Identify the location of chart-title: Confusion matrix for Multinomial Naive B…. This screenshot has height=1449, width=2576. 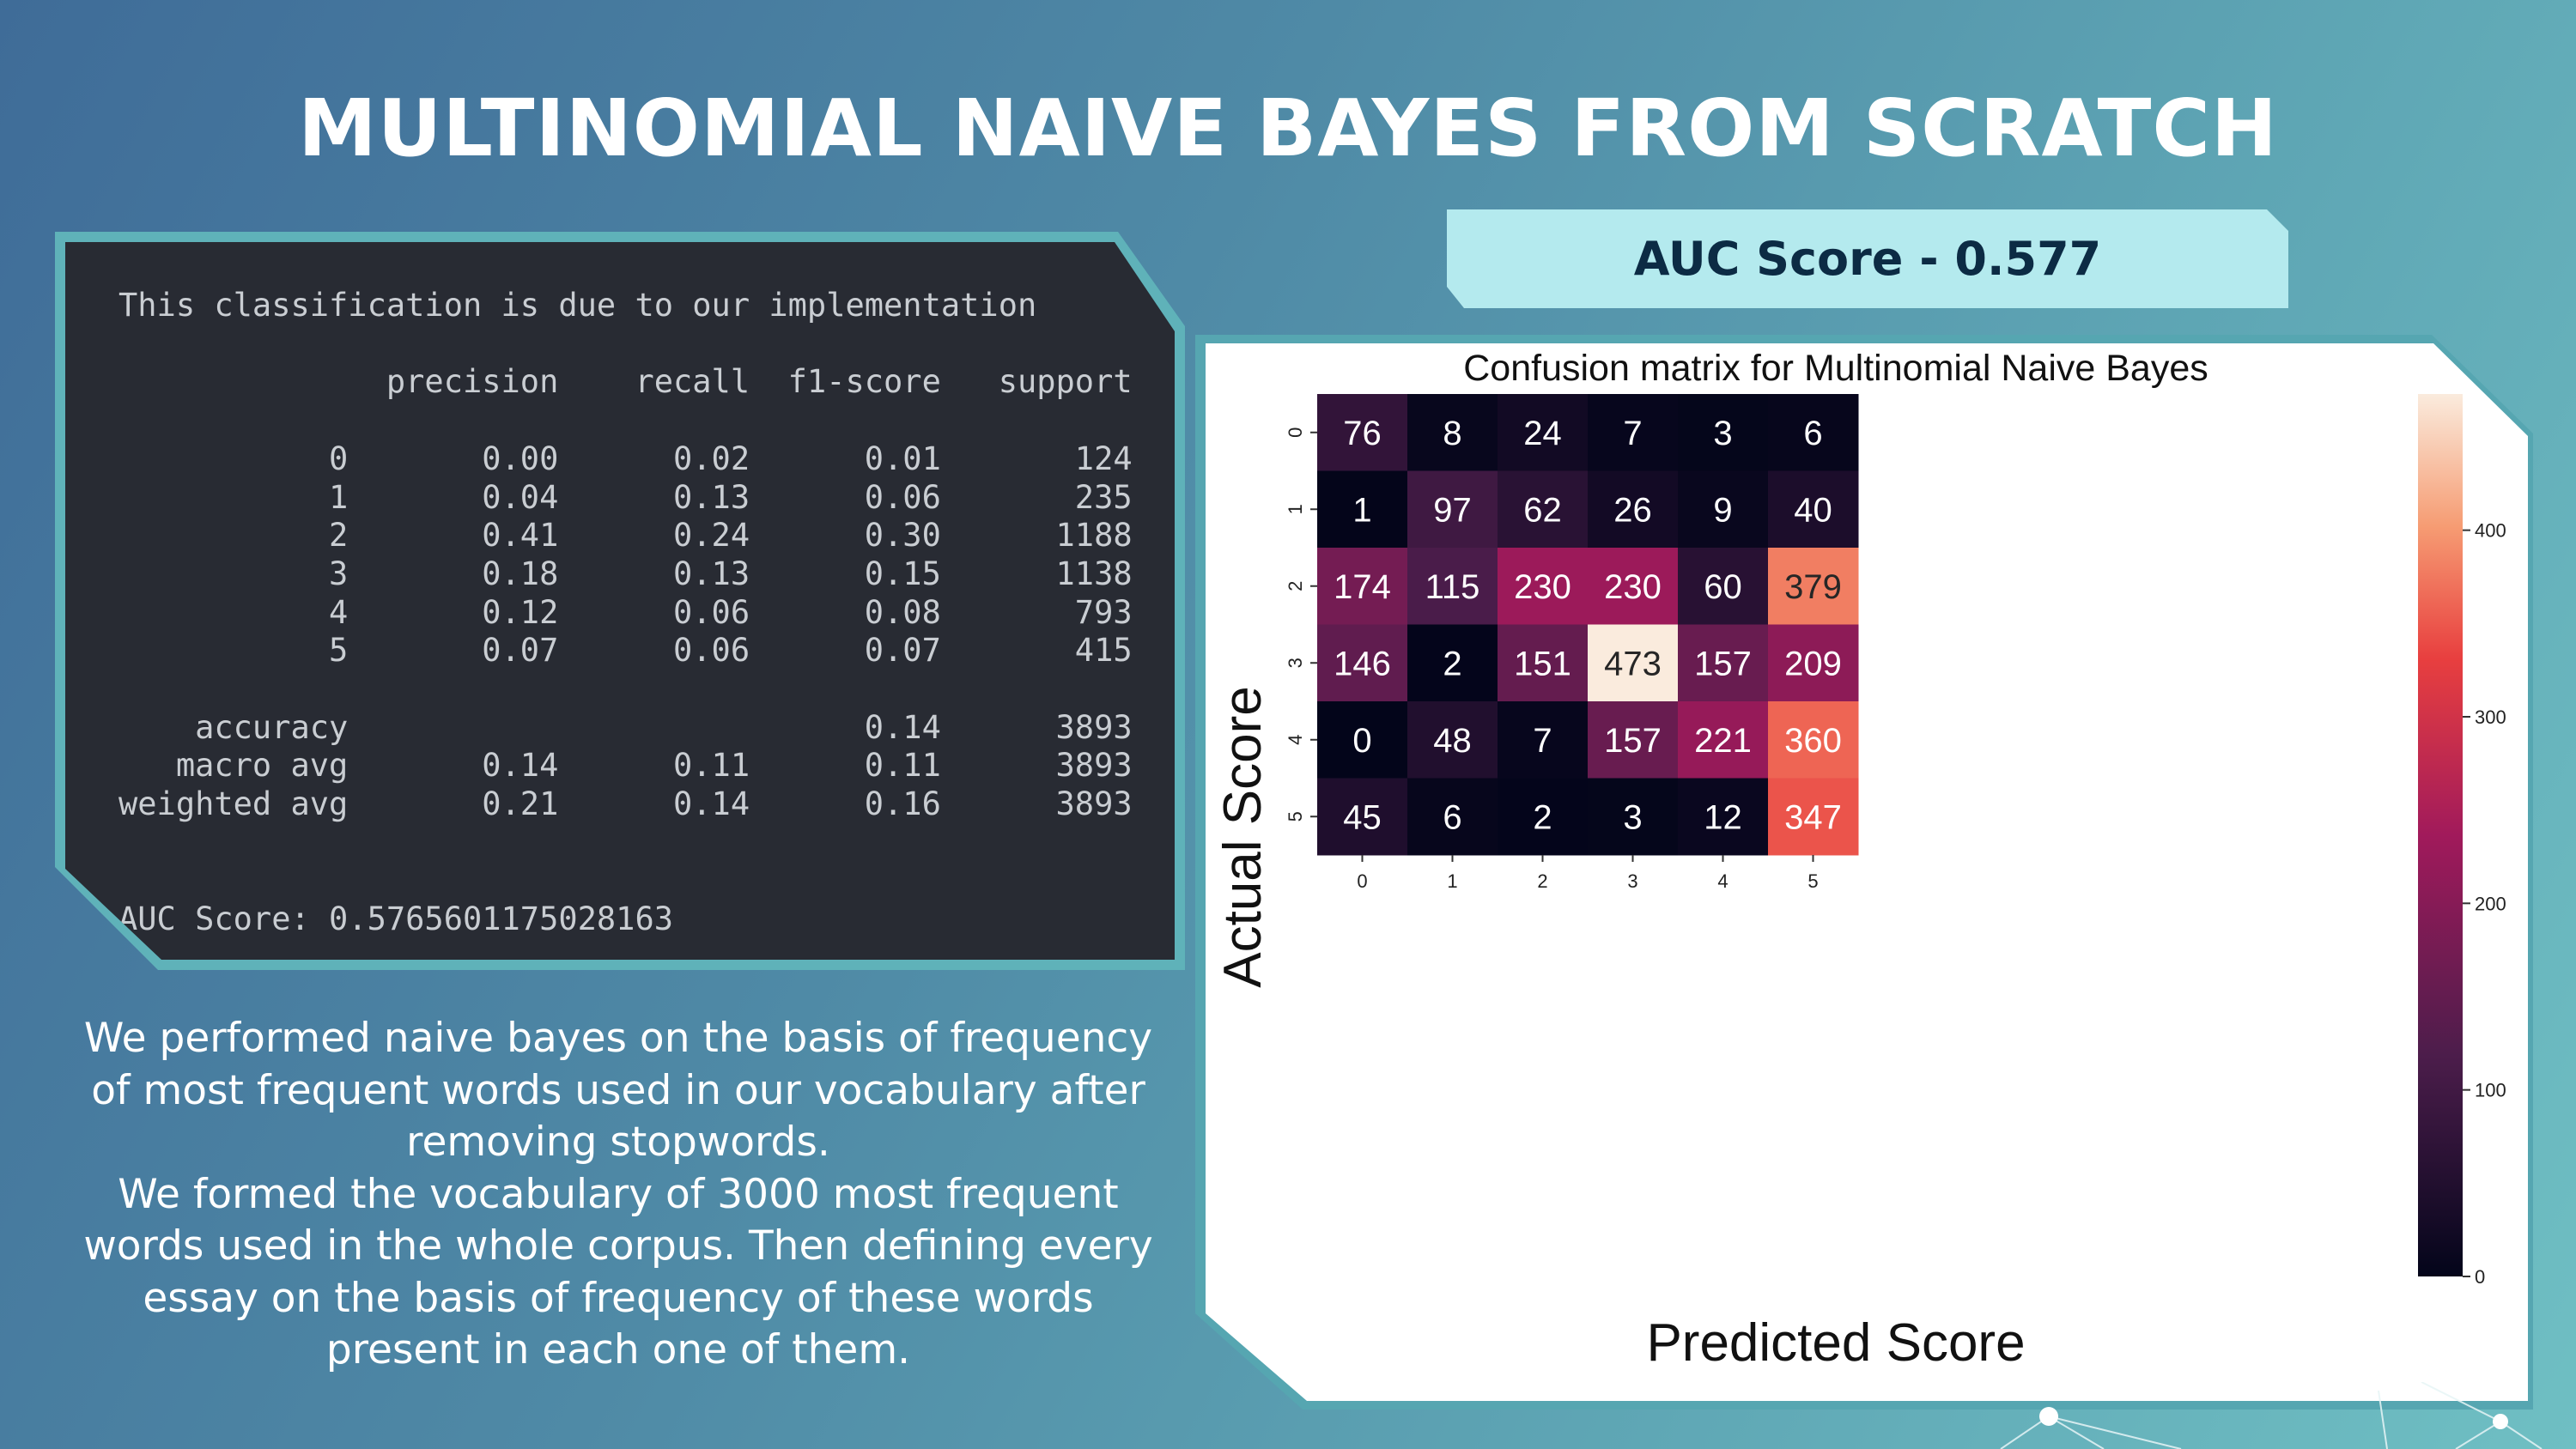
(1836, 368).